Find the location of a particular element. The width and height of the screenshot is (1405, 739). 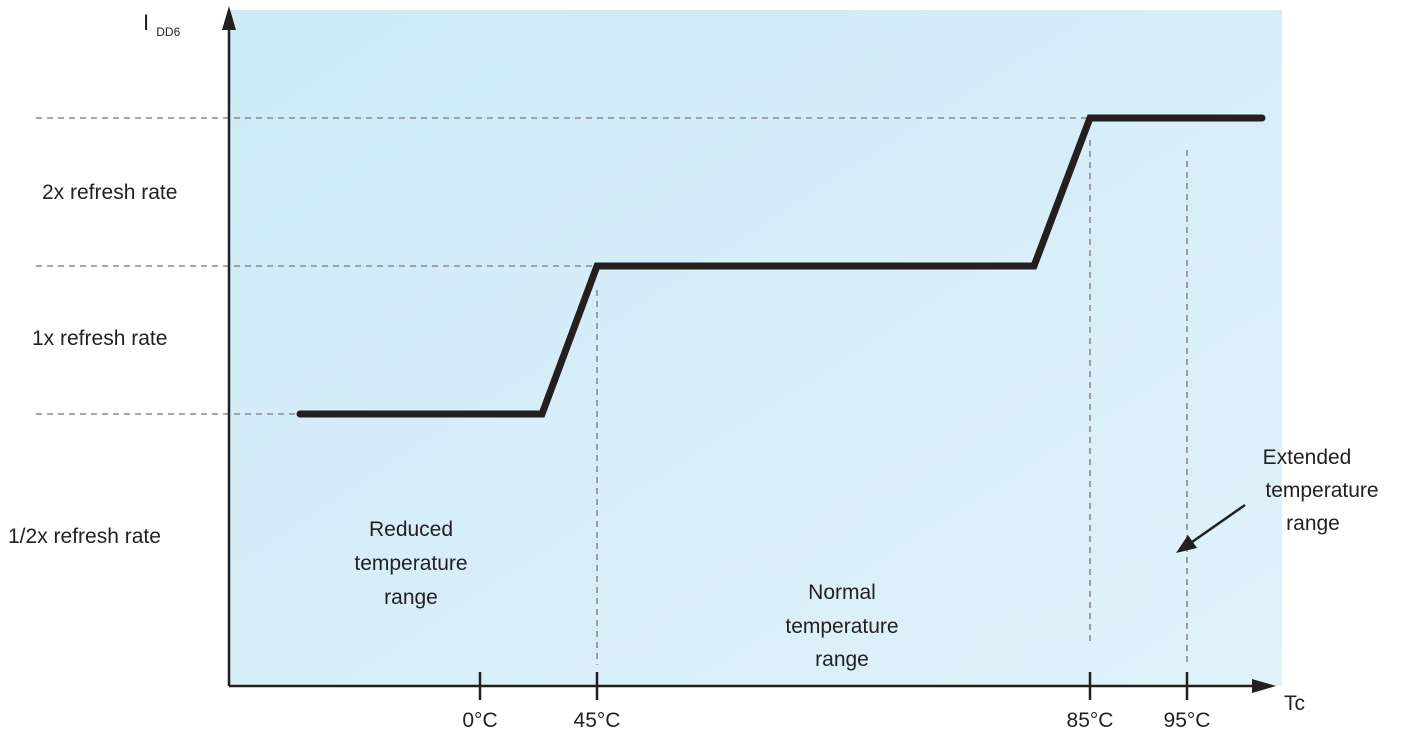

extended-range-line-3: range is located at coordinates (1313, 523).